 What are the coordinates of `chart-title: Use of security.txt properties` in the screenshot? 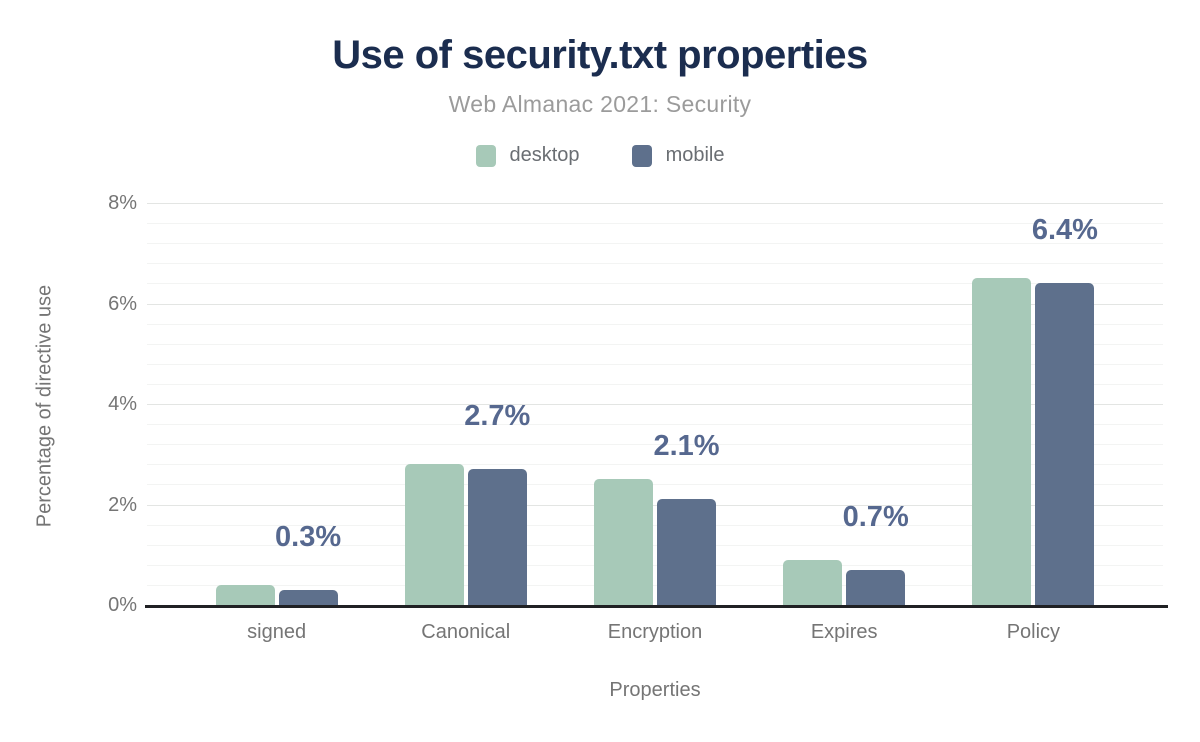 It's located at (600, 55).